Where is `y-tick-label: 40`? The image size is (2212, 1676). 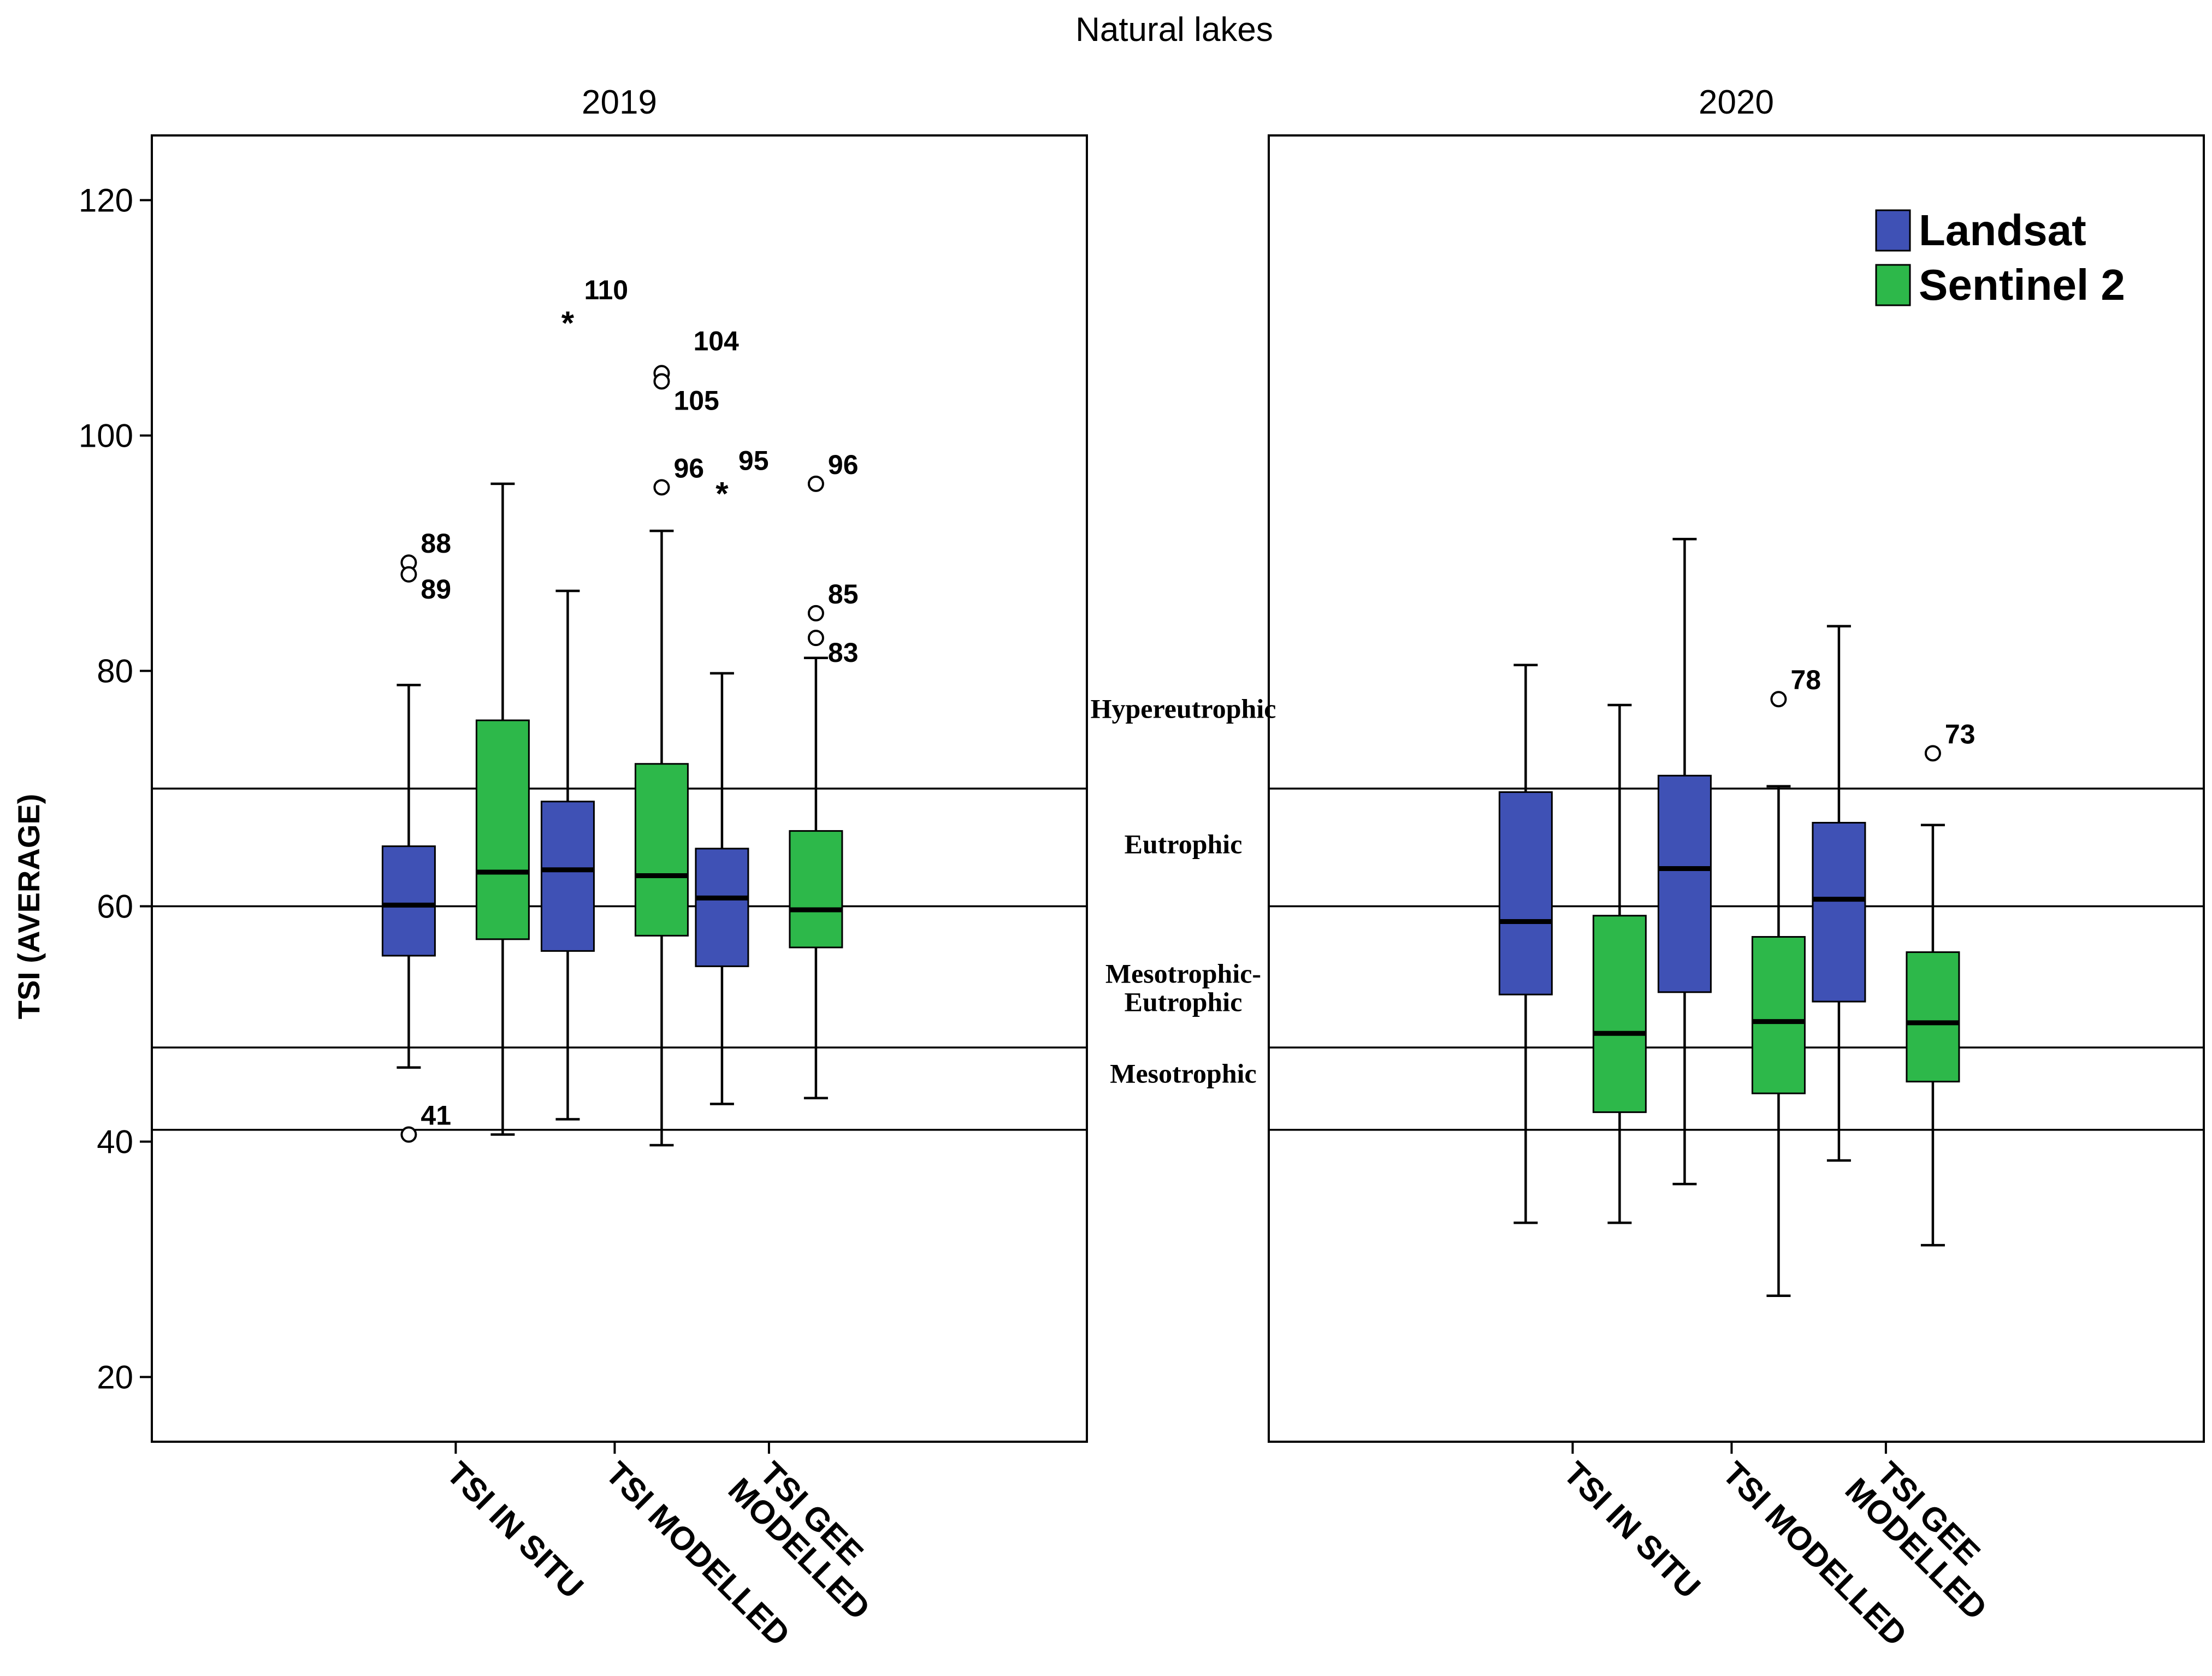 y-tick-label: 40 is located at coordinates (115, 1141).